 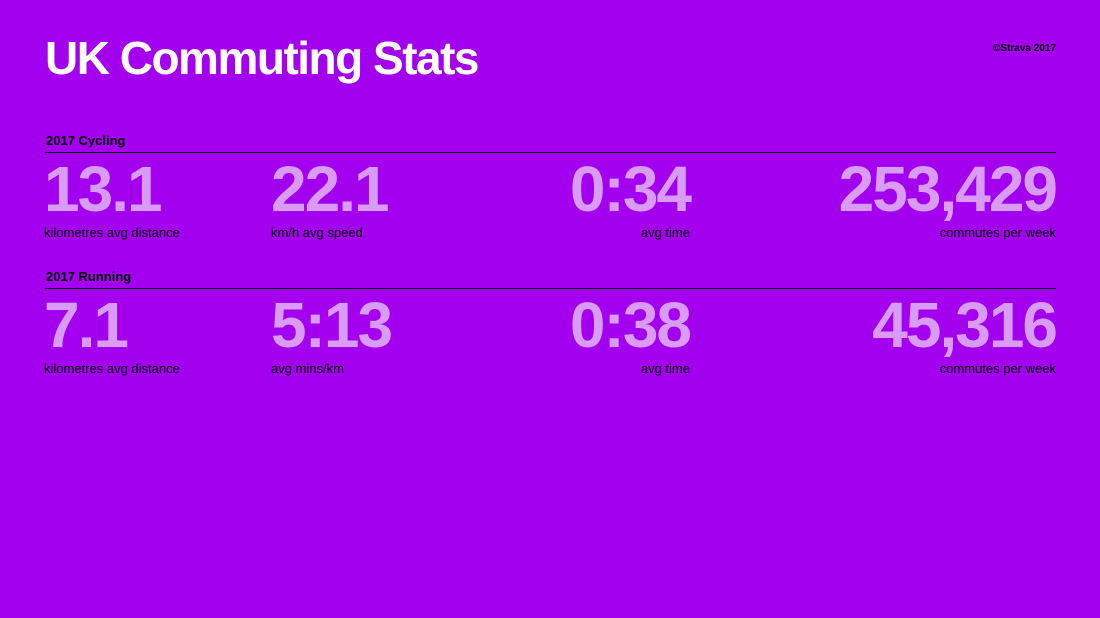 What do you see at coordinates (630, 189) in the screenshot?
I see `stat-value: 0:34` at bounding box center [630, 189].